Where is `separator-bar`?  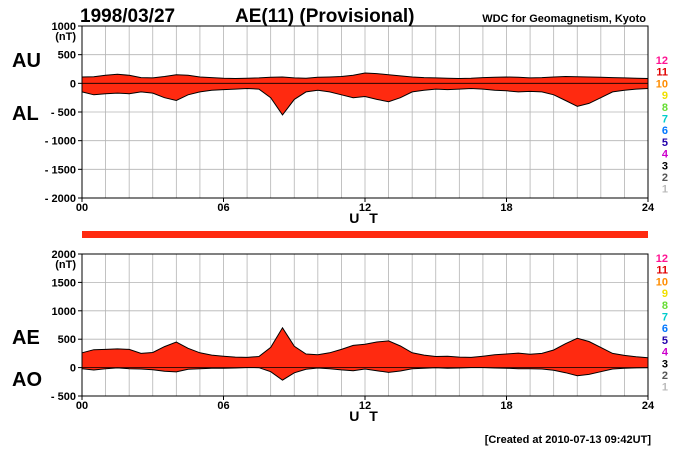 separator-bar is located at coordinates (365, 234).